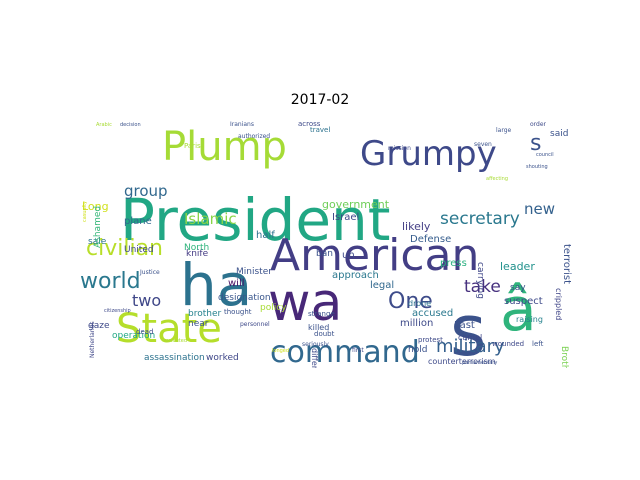  I want to click on cloud-word: dead, so click(144, 332).